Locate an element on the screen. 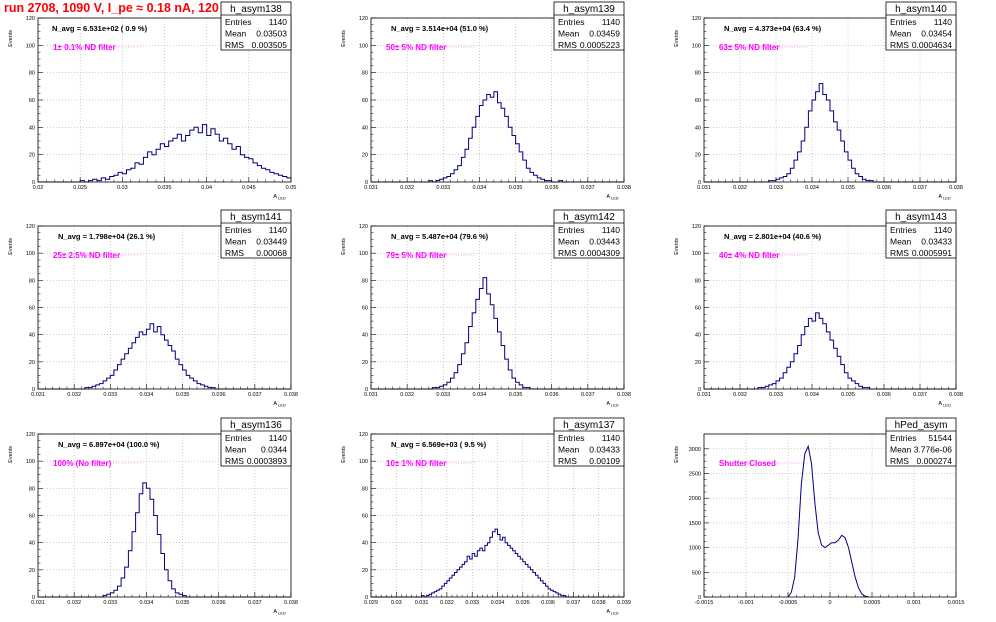 This screenshot has height=622, width=996. stats-value-mean: 0.03443 is located at coordinates (604, 242).